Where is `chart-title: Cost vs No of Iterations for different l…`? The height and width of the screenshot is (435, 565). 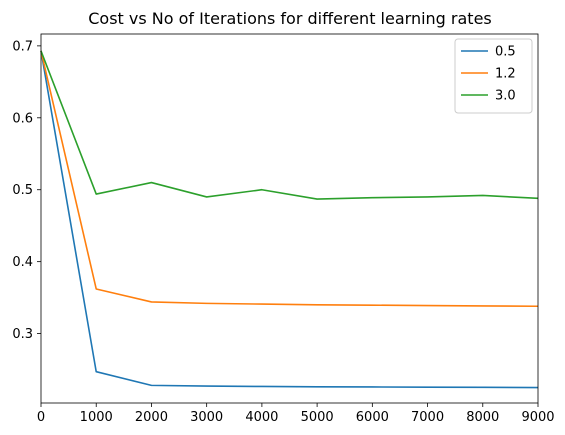
chart-title: Cost vs No of Iterations for different l… is located at coordinates (290, 18).